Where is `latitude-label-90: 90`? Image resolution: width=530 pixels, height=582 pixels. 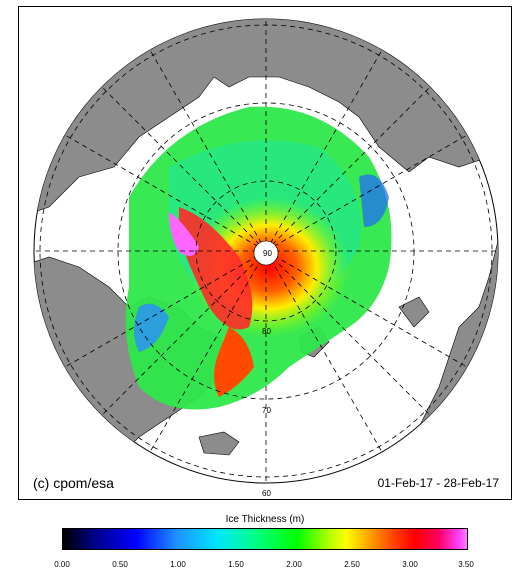
latitude-label-90: 90 is located at coordinates (267, 253).